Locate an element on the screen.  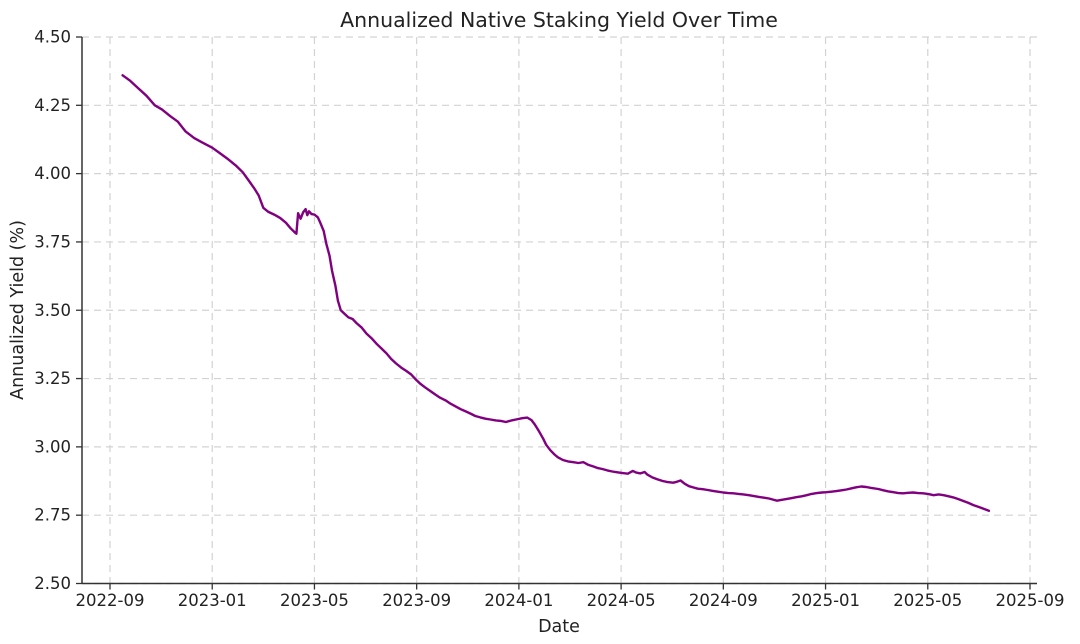
y-tick-label: 3.25 is located at coordinates (52, 378).